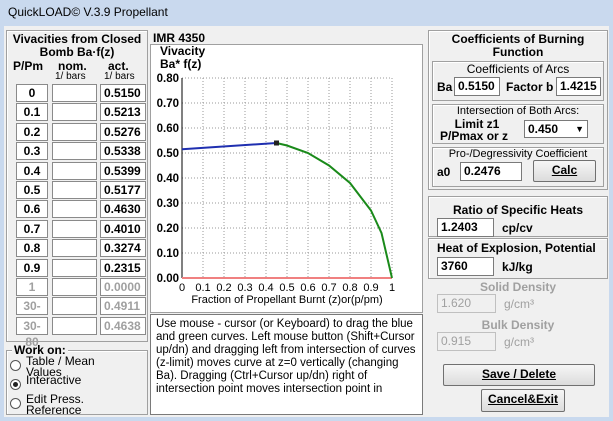  Describe the element at coordinates (168, 179) in the screenshot. I see `y-tick-label: 0.40` at that location.